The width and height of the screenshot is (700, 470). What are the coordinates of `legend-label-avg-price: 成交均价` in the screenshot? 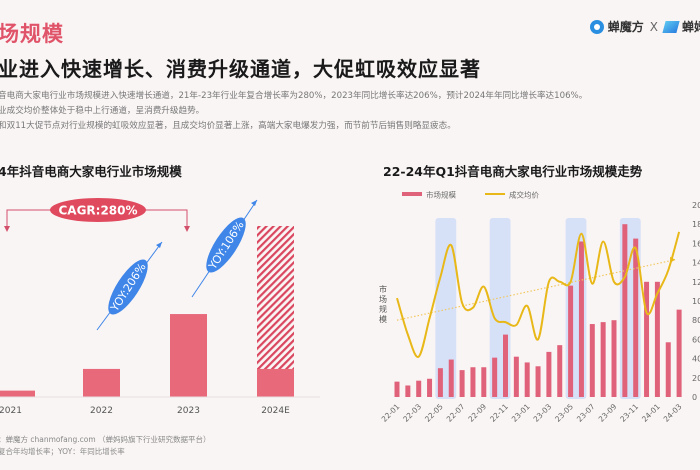 It's located at (524, 195).